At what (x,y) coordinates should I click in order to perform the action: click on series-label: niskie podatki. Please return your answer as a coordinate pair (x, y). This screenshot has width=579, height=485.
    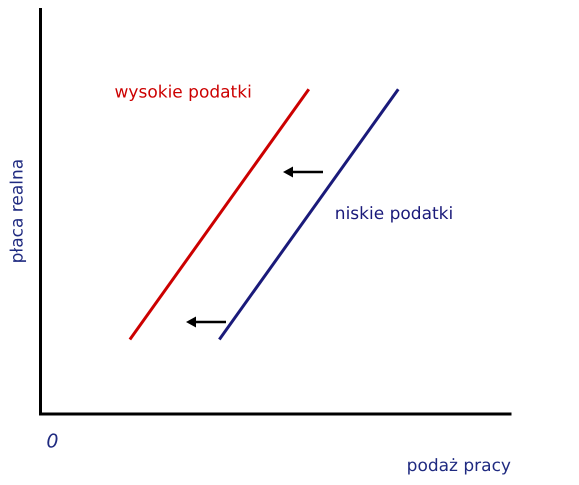
    Looking at the image, I should click on (394, 214).